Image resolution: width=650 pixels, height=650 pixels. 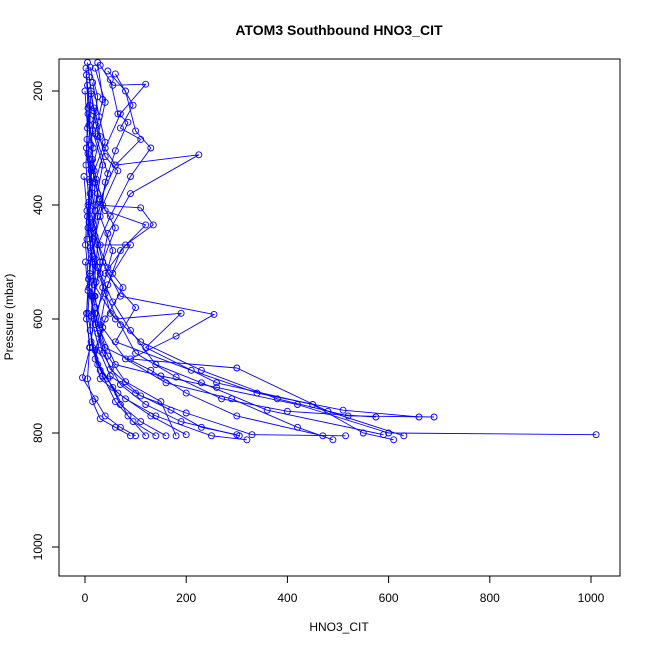 What do you see at coordinates (38, 546) in the screenshot?
I see `y-tick-label-1000: 1000` at bounding box center [38, 546].